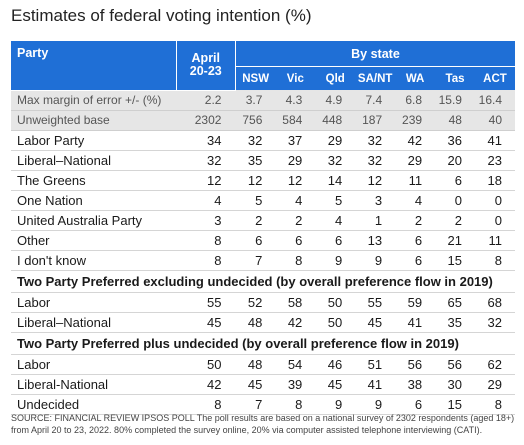  I want to click on row-label: United Australia Party, so click(94, 220).